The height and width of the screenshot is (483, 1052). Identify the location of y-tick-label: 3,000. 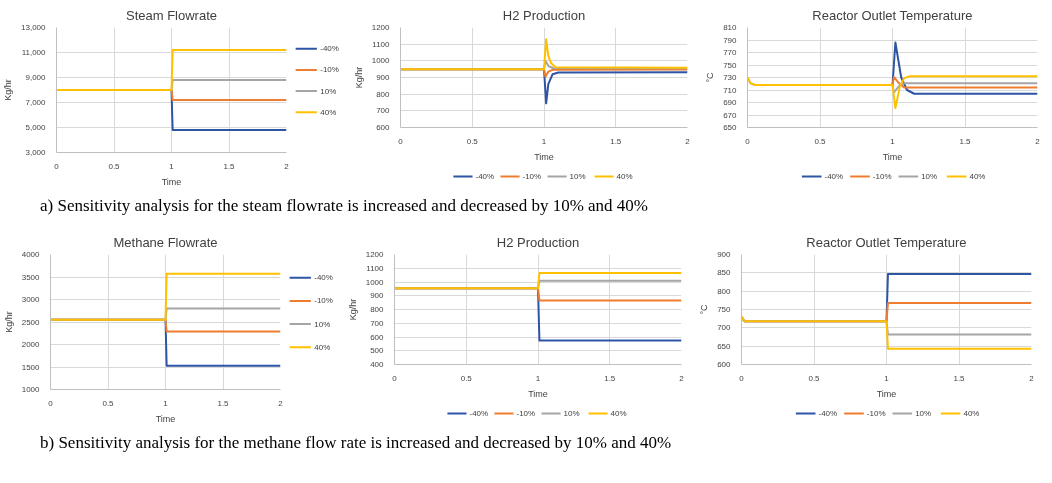
(36, 152).